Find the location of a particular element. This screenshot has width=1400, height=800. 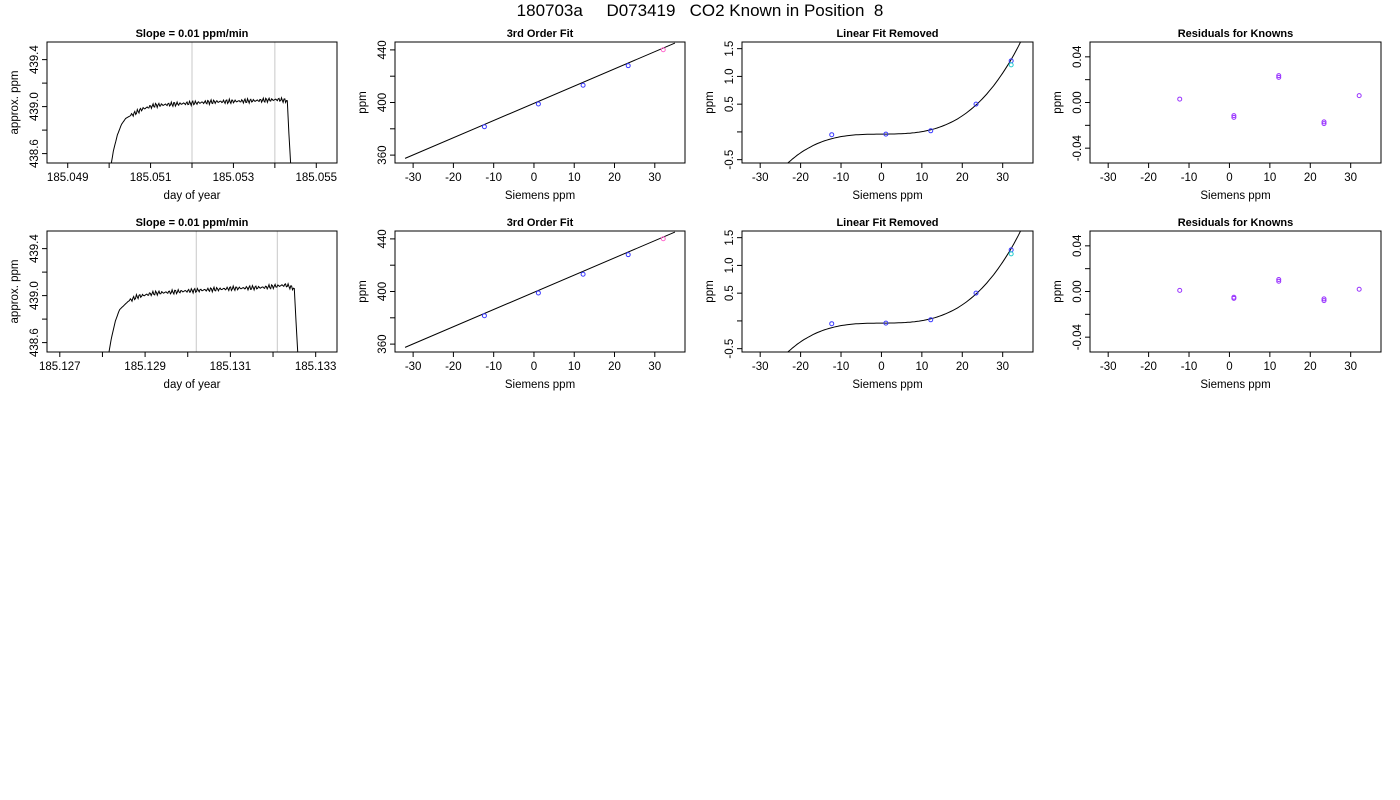

y-tick-label: 1.5 is located at coordinates (730, 238).